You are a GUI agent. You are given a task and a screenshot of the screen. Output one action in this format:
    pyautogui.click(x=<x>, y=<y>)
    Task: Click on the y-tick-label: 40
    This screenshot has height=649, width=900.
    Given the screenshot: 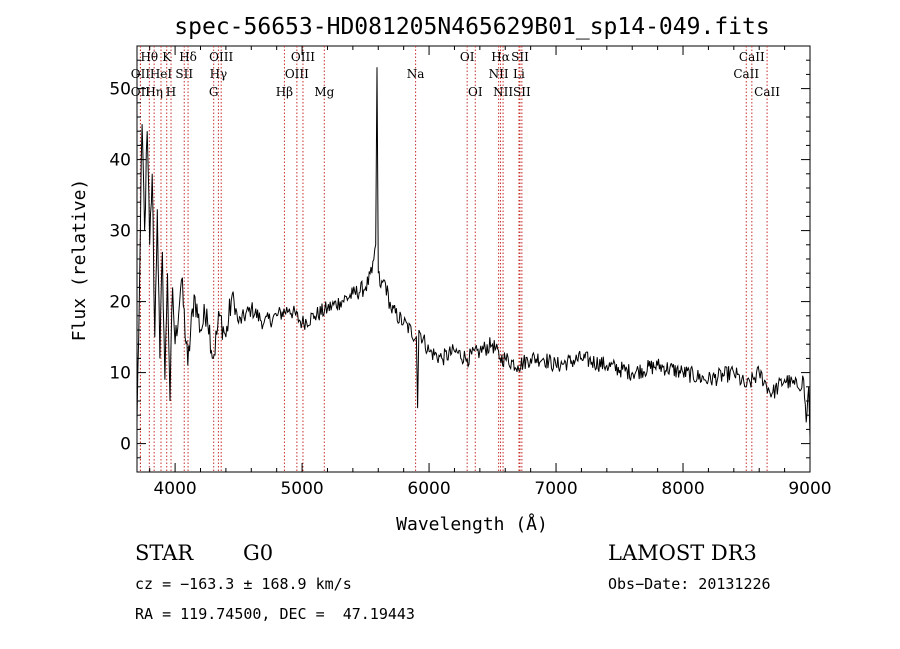 What is the action you would take?
    pyautogui.click(x=120, y=161)
    